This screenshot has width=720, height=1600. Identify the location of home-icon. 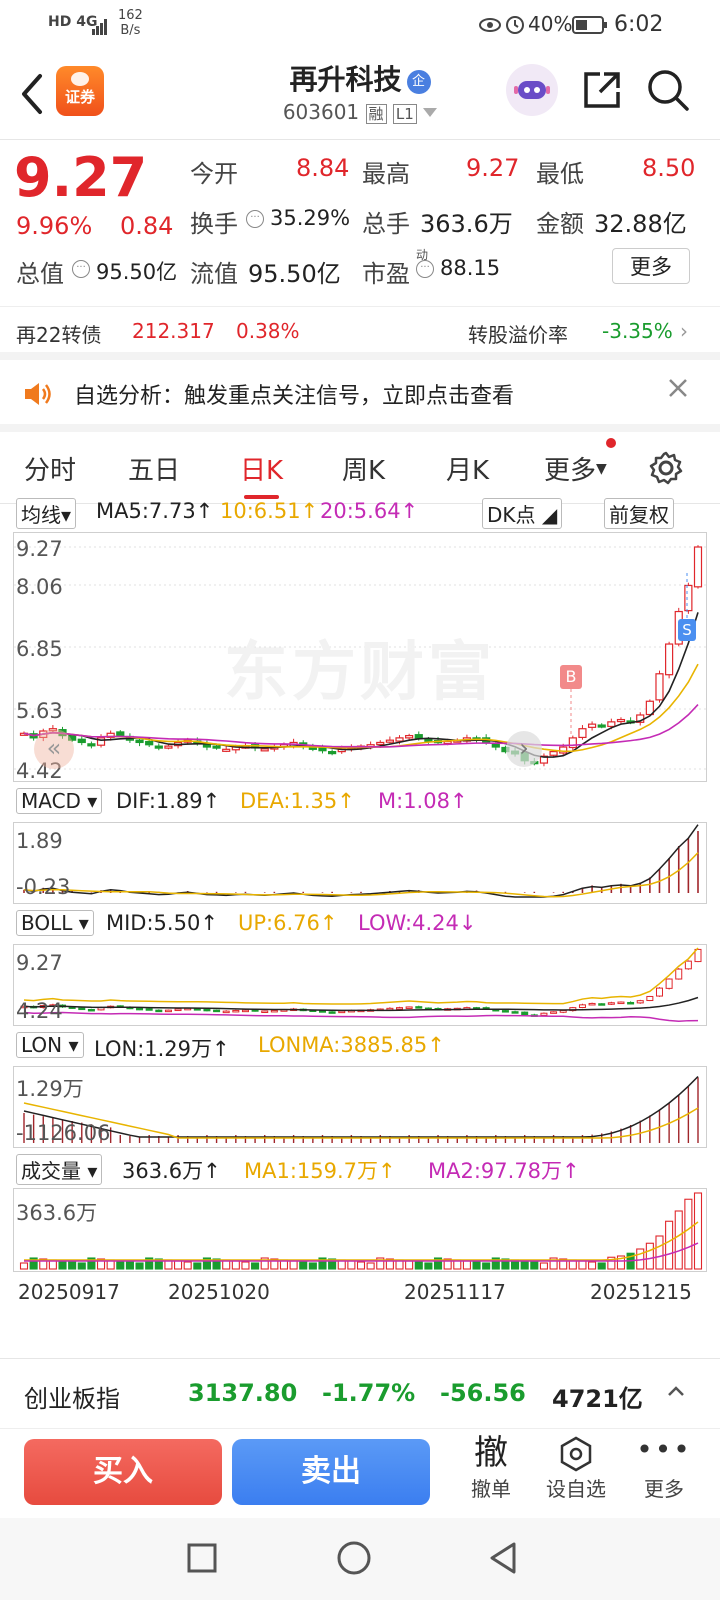
(354, 1560).